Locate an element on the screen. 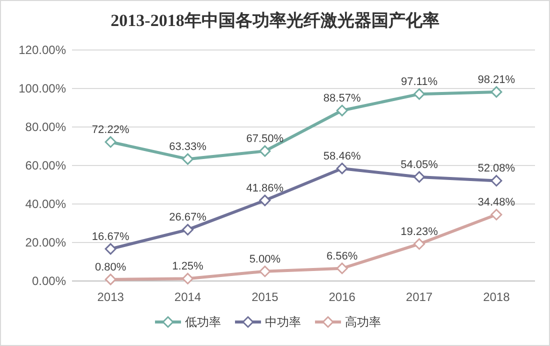 The height and width of the screenshot is (346, 550). data-label: 54.05% is located at coordinates (419, 164).